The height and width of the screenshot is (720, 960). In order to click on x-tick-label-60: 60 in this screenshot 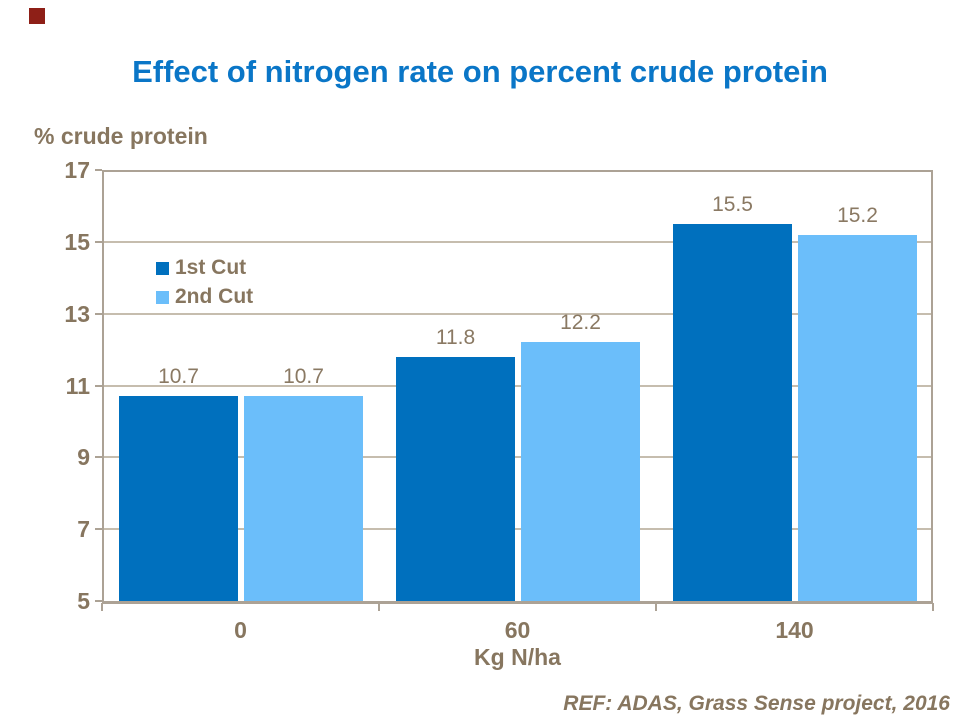, I will do `click(517, 630)`.